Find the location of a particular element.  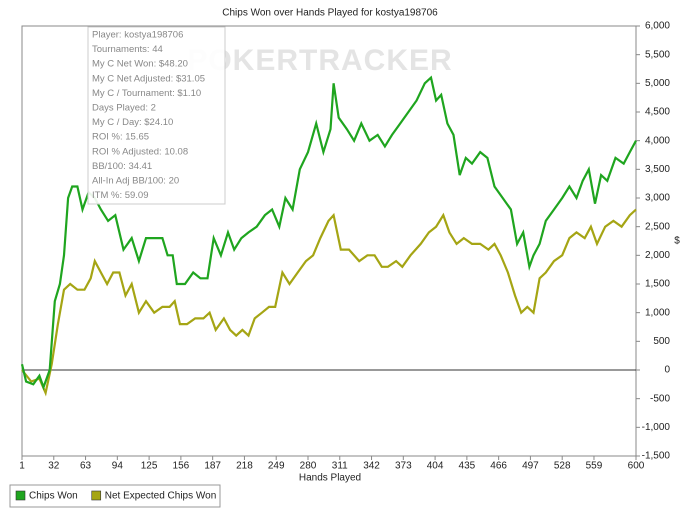

y-tick-label: 5,000 is located at coordinates (657, 83).